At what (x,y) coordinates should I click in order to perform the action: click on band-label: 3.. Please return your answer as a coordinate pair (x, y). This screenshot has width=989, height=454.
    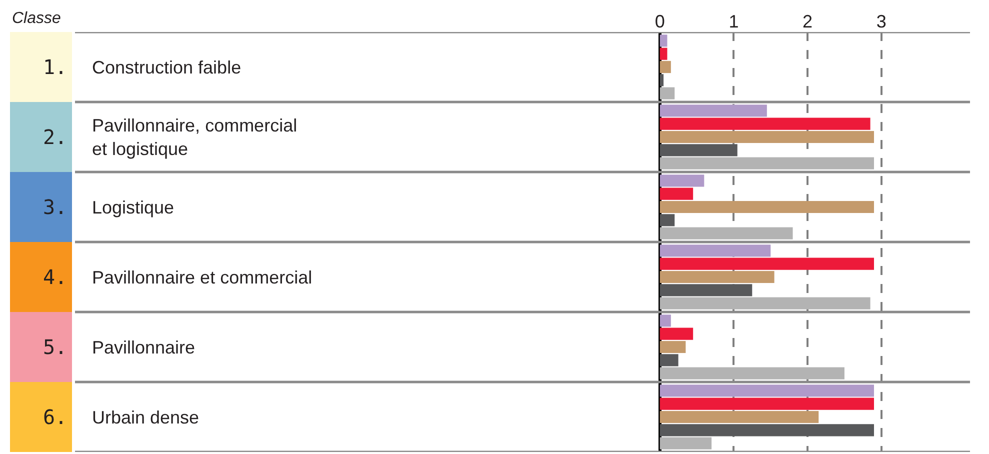
    Looking at the image, I should click on (55, 207).